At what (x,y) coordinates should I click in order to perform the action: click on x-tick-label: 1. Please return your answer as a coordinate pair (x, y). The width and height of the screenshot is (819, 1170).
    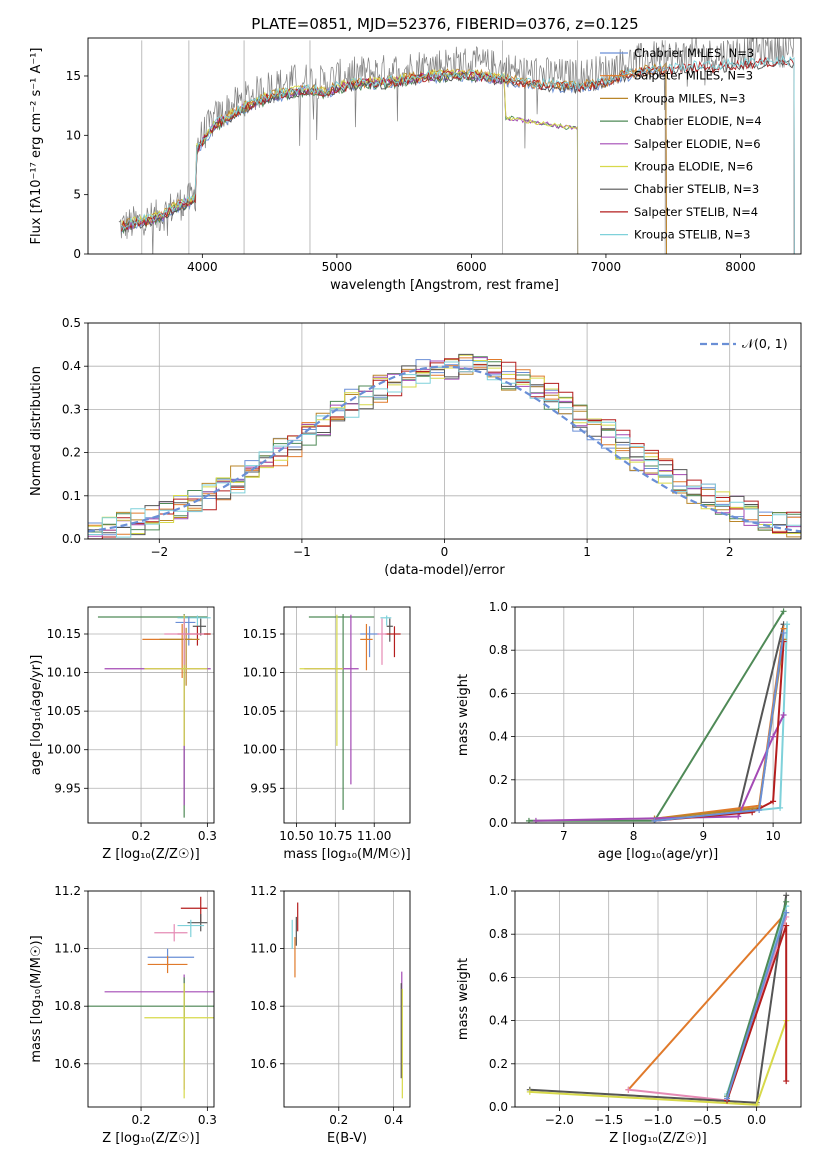
    Looking at the image, I should click on (587, 552).